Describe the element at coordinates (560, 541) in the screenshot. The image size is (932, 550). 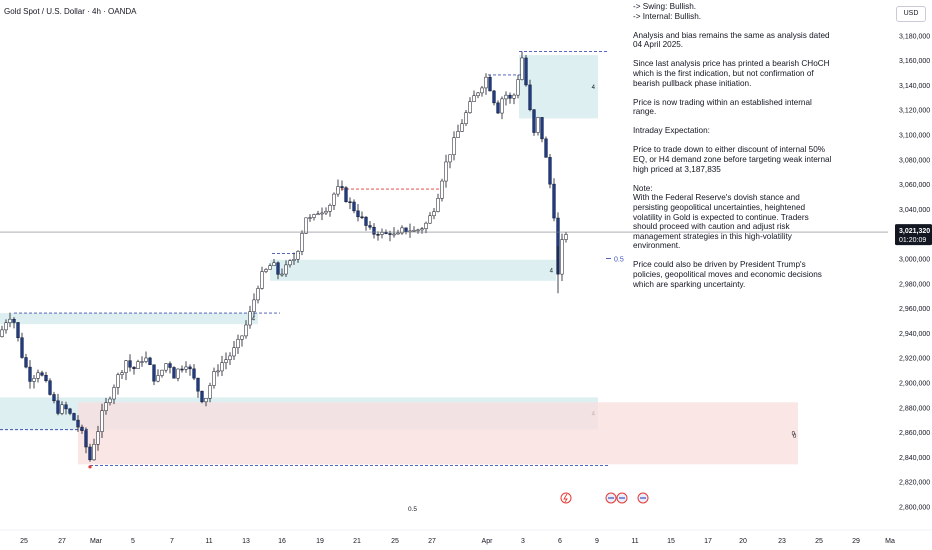
I see `time-tick-label: 6` at that location.